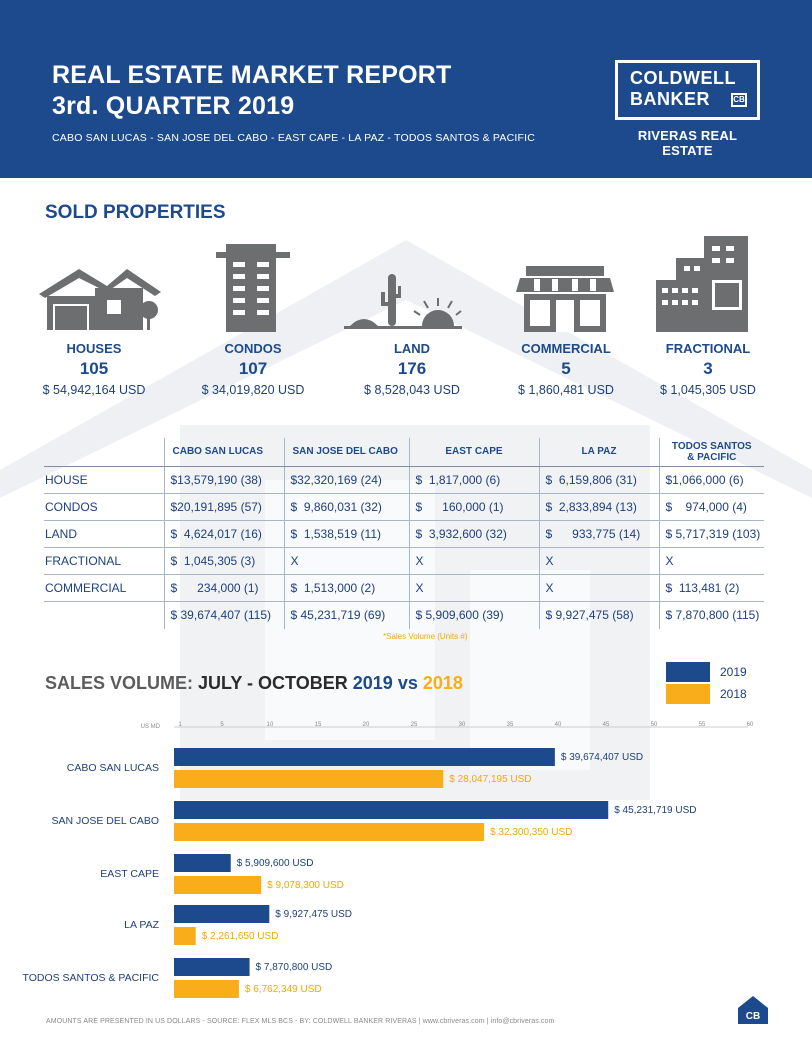 This screenshot has height=1051, width=812. Describe the element at coordinates (346, 615) in the screenshot. I see `total-cell: $ 45,231,719 (69)` at that location.